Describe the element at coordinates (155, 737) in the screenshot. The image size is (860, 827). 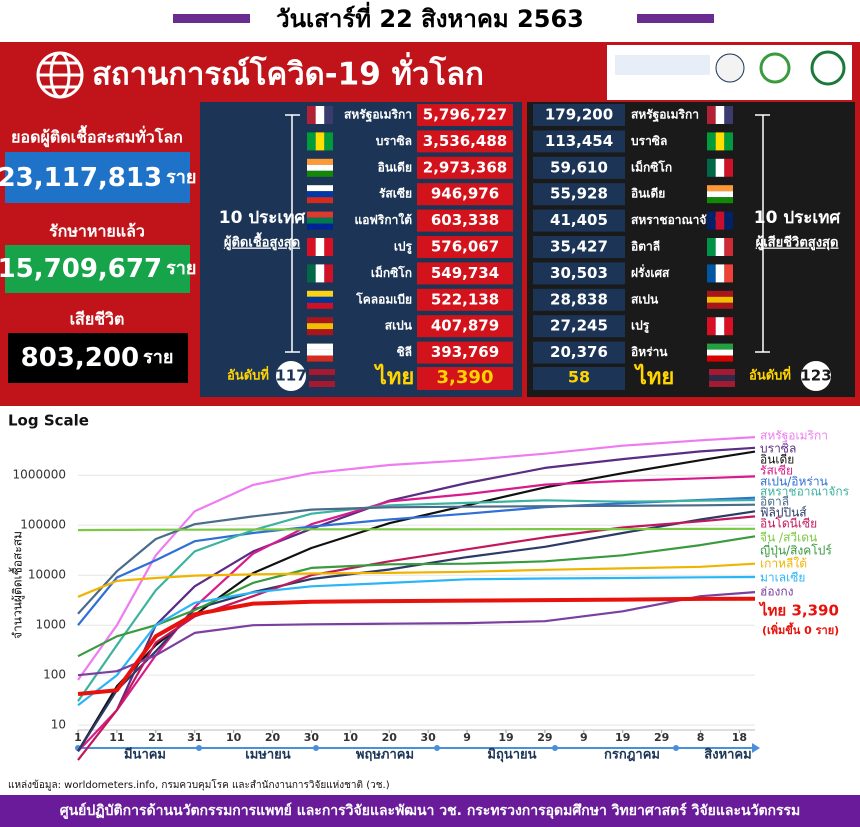
I see `x-tick-label: 21` at that location.